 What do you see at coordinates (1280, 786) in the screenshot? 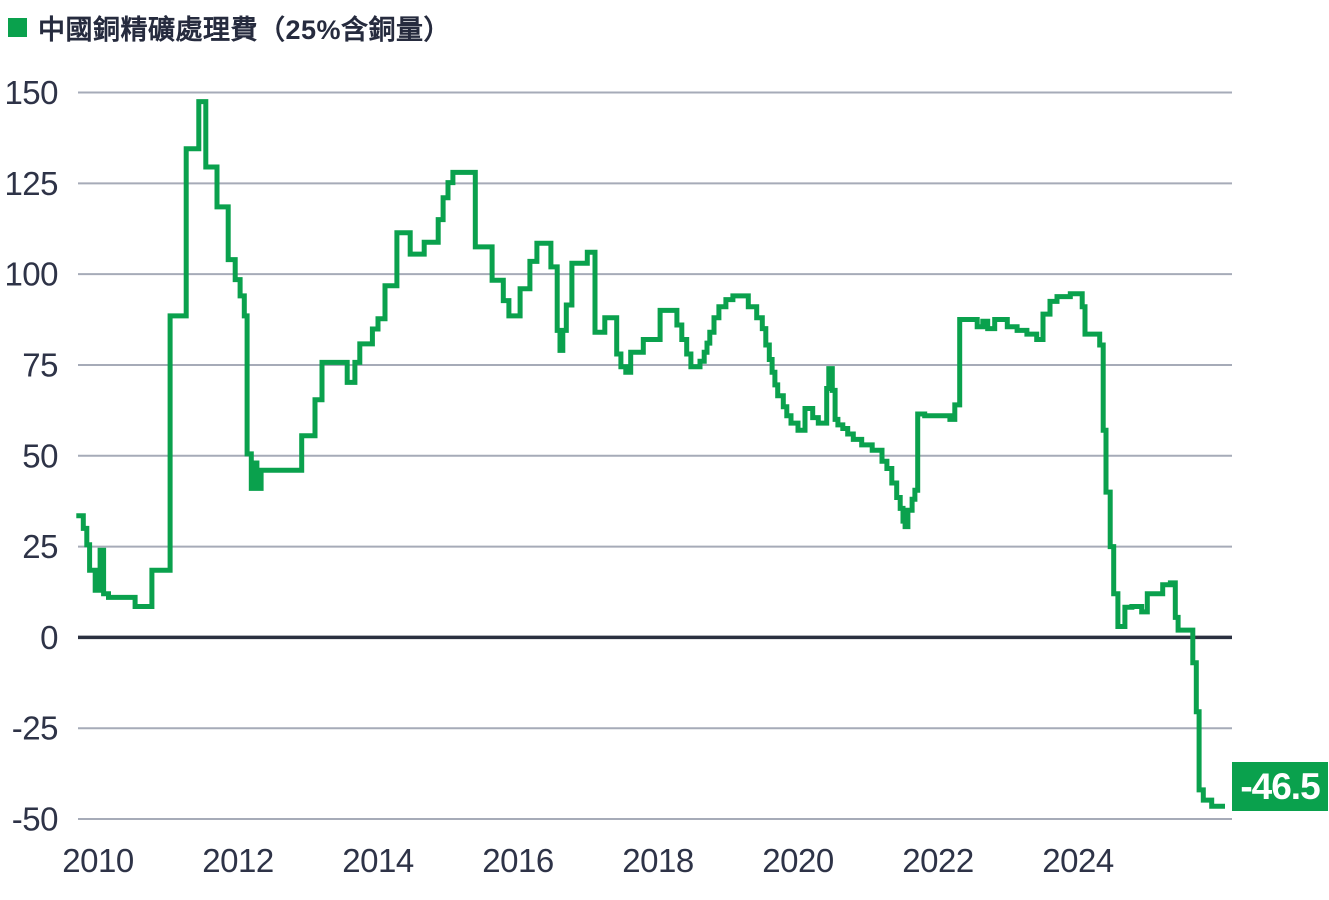
I see `end-value-badge: -46.5` at bounding box center [1280, 786].